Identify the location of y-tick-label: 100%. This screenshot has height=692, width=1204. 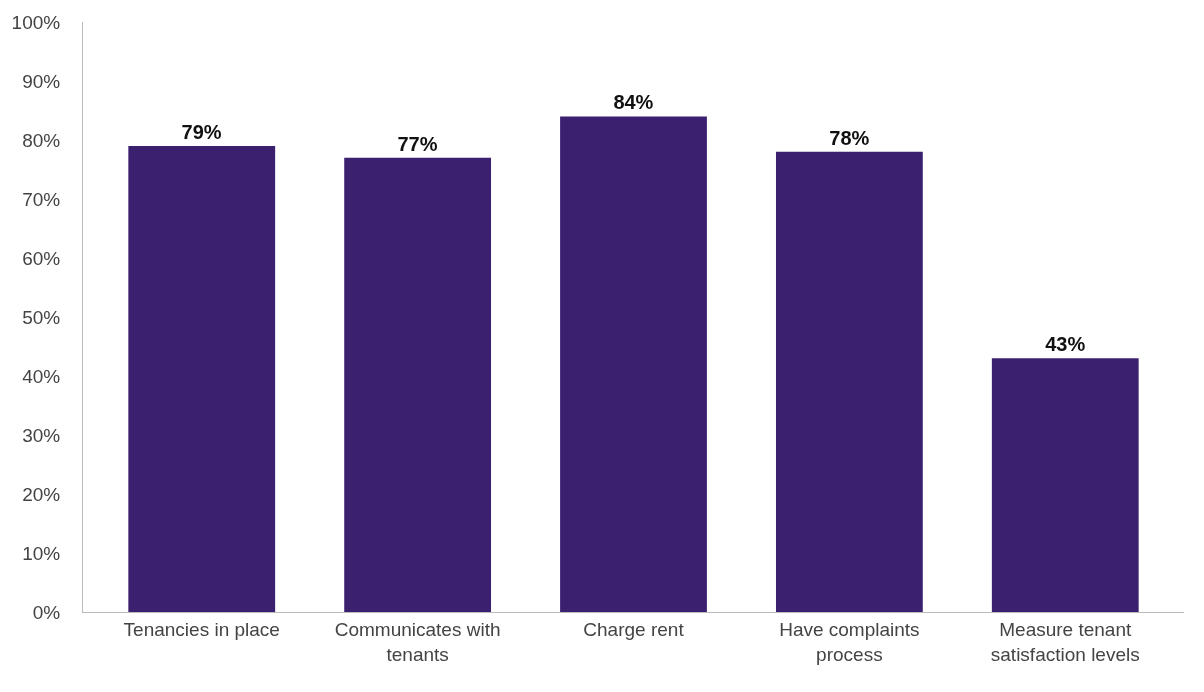
(36, 22).